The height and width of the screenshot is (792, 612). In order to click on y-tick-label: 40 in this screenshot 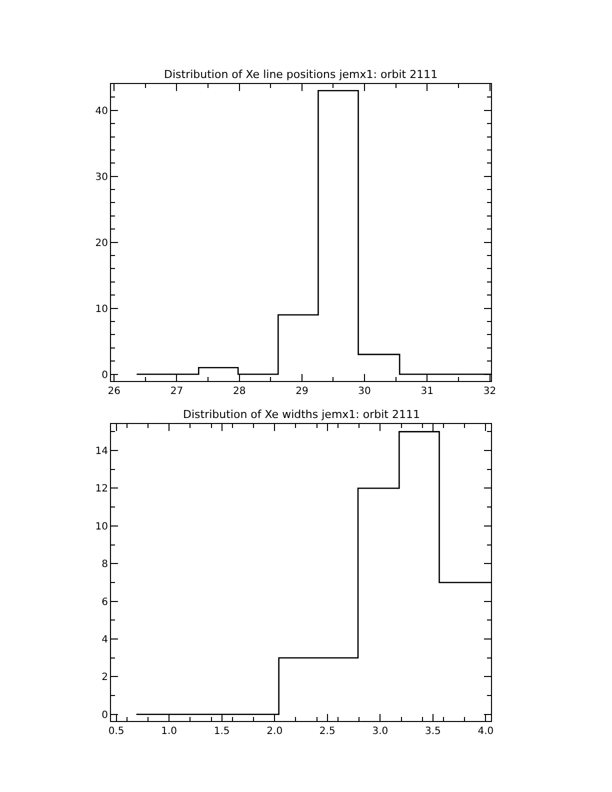, I will do `click(101, 111)`.